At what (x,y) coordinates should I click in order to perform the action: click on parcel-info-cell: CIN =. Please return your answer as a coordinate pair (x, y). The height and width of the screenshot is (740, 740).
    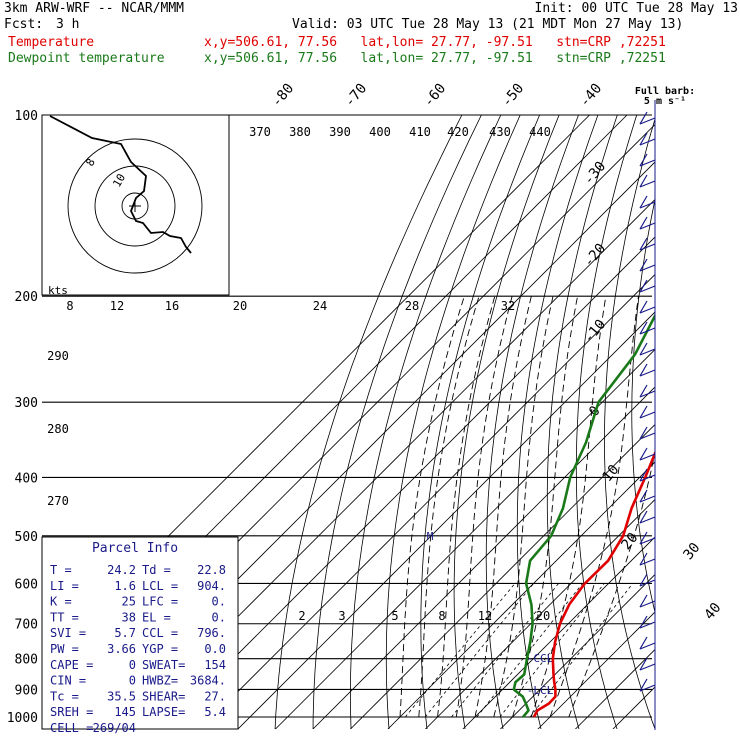
    Looking at the image, I should click on (68, 681).